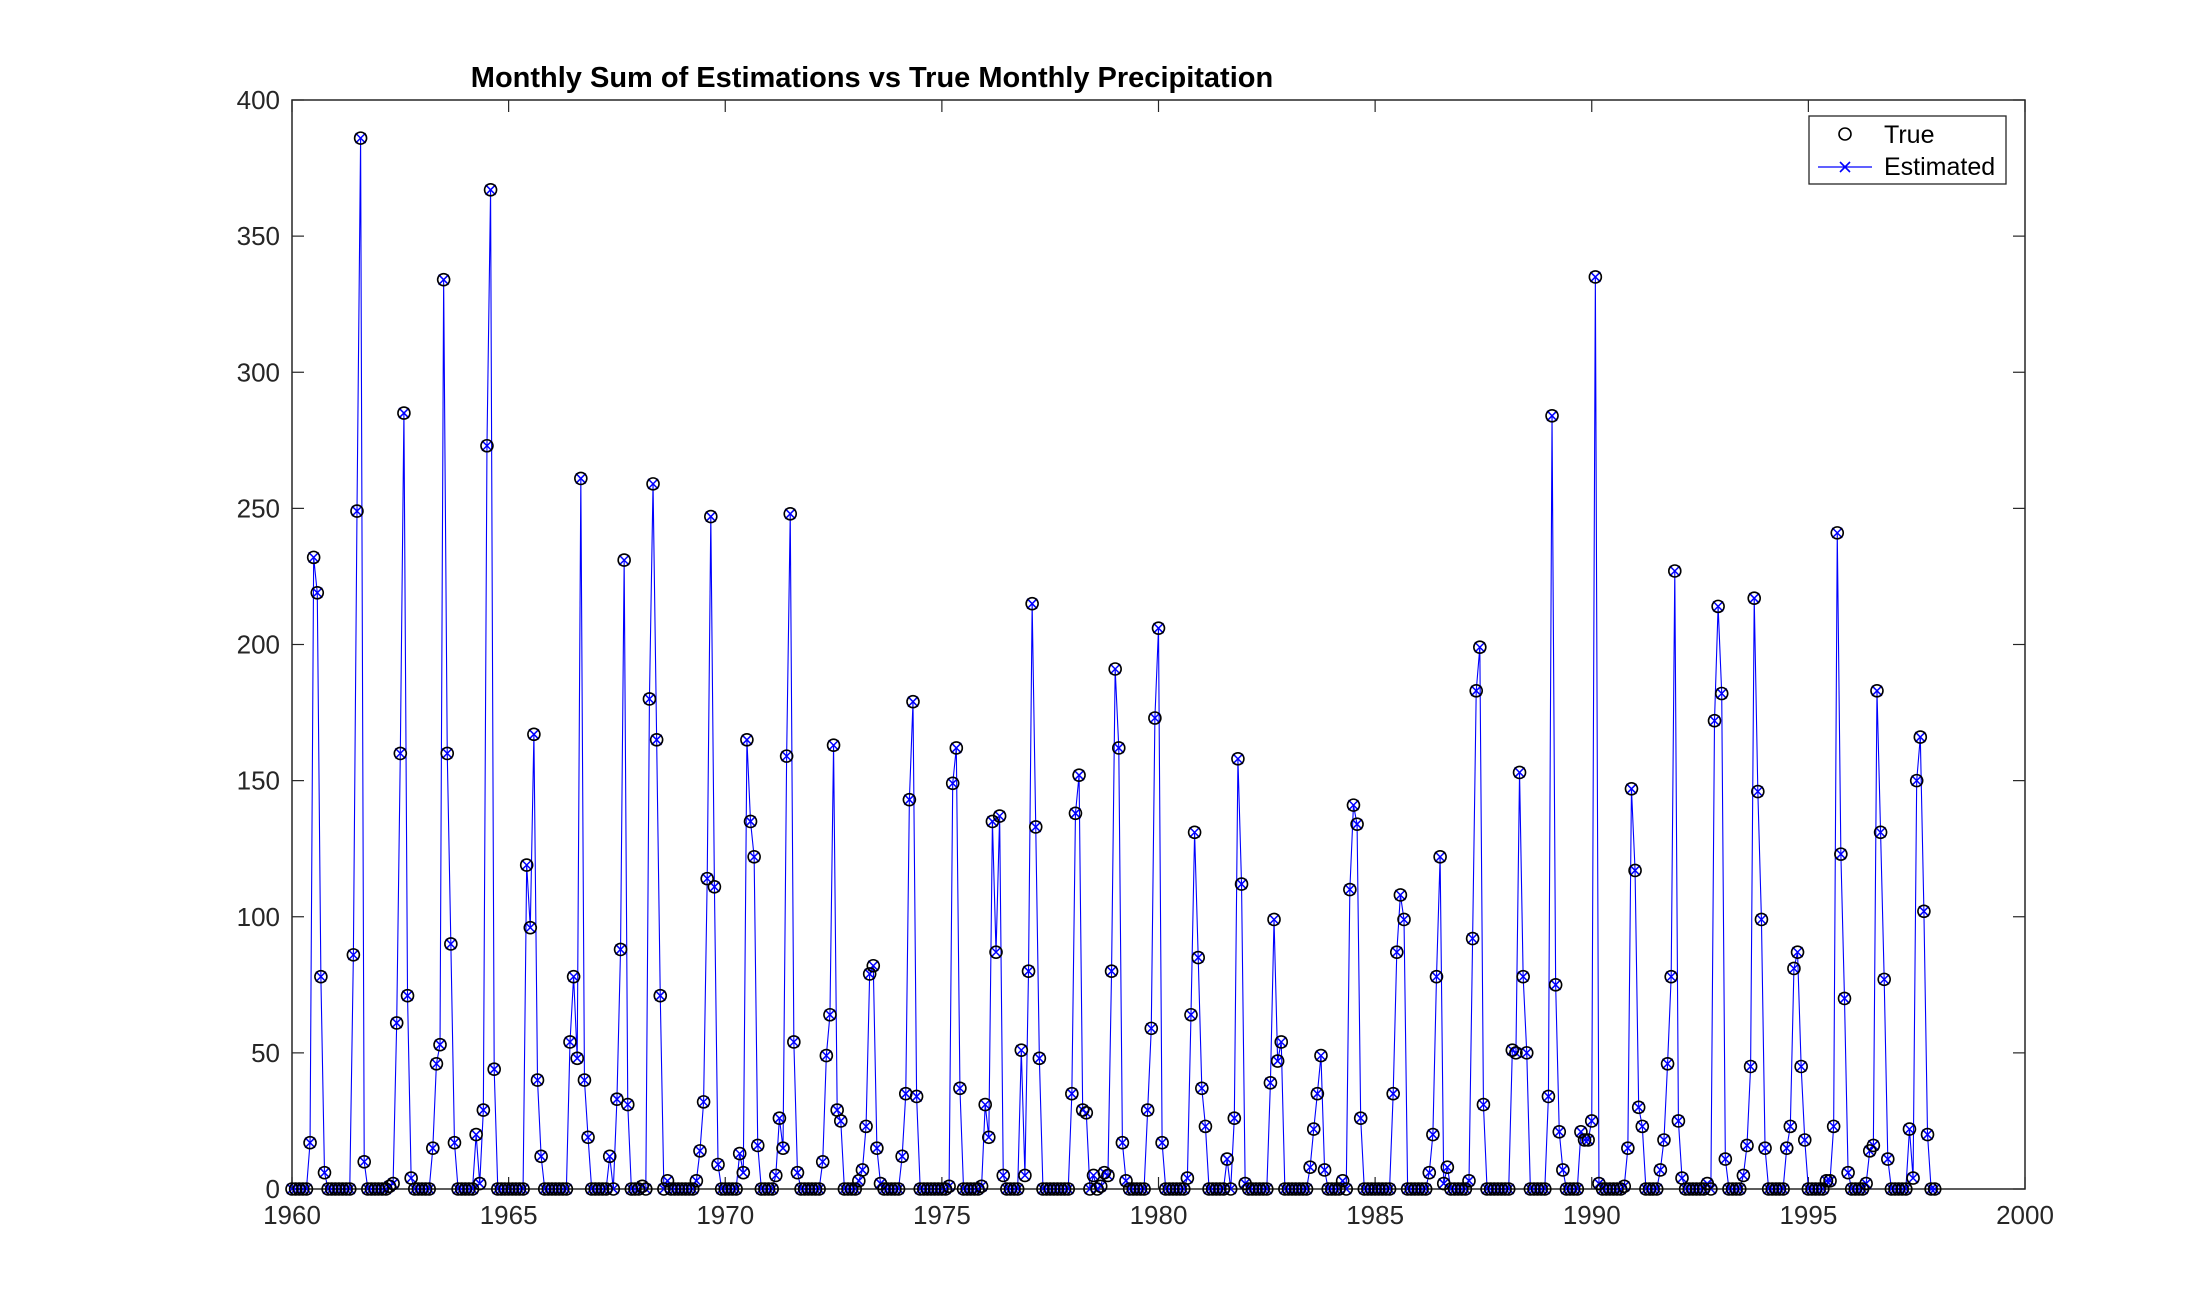 This screenshot has height=1316, width=2208. Describe the element at coordinates (1907, 150) in the screenshot. I see `legend: True Estimated` at that location.